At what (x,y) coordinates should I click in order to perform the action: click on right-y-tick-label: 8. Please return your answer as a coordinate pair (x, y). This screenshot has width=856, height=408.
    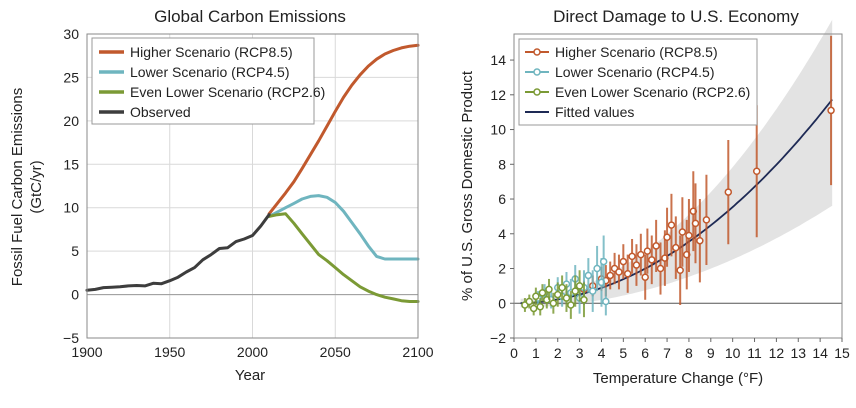
    Looking at the image, I should click on (502, 164).